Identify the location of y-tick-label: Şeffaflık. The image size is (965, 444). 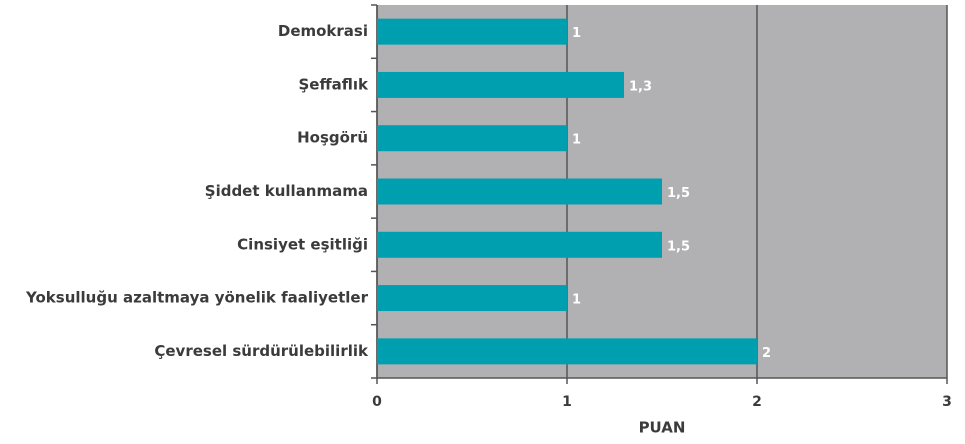
(334, 84).